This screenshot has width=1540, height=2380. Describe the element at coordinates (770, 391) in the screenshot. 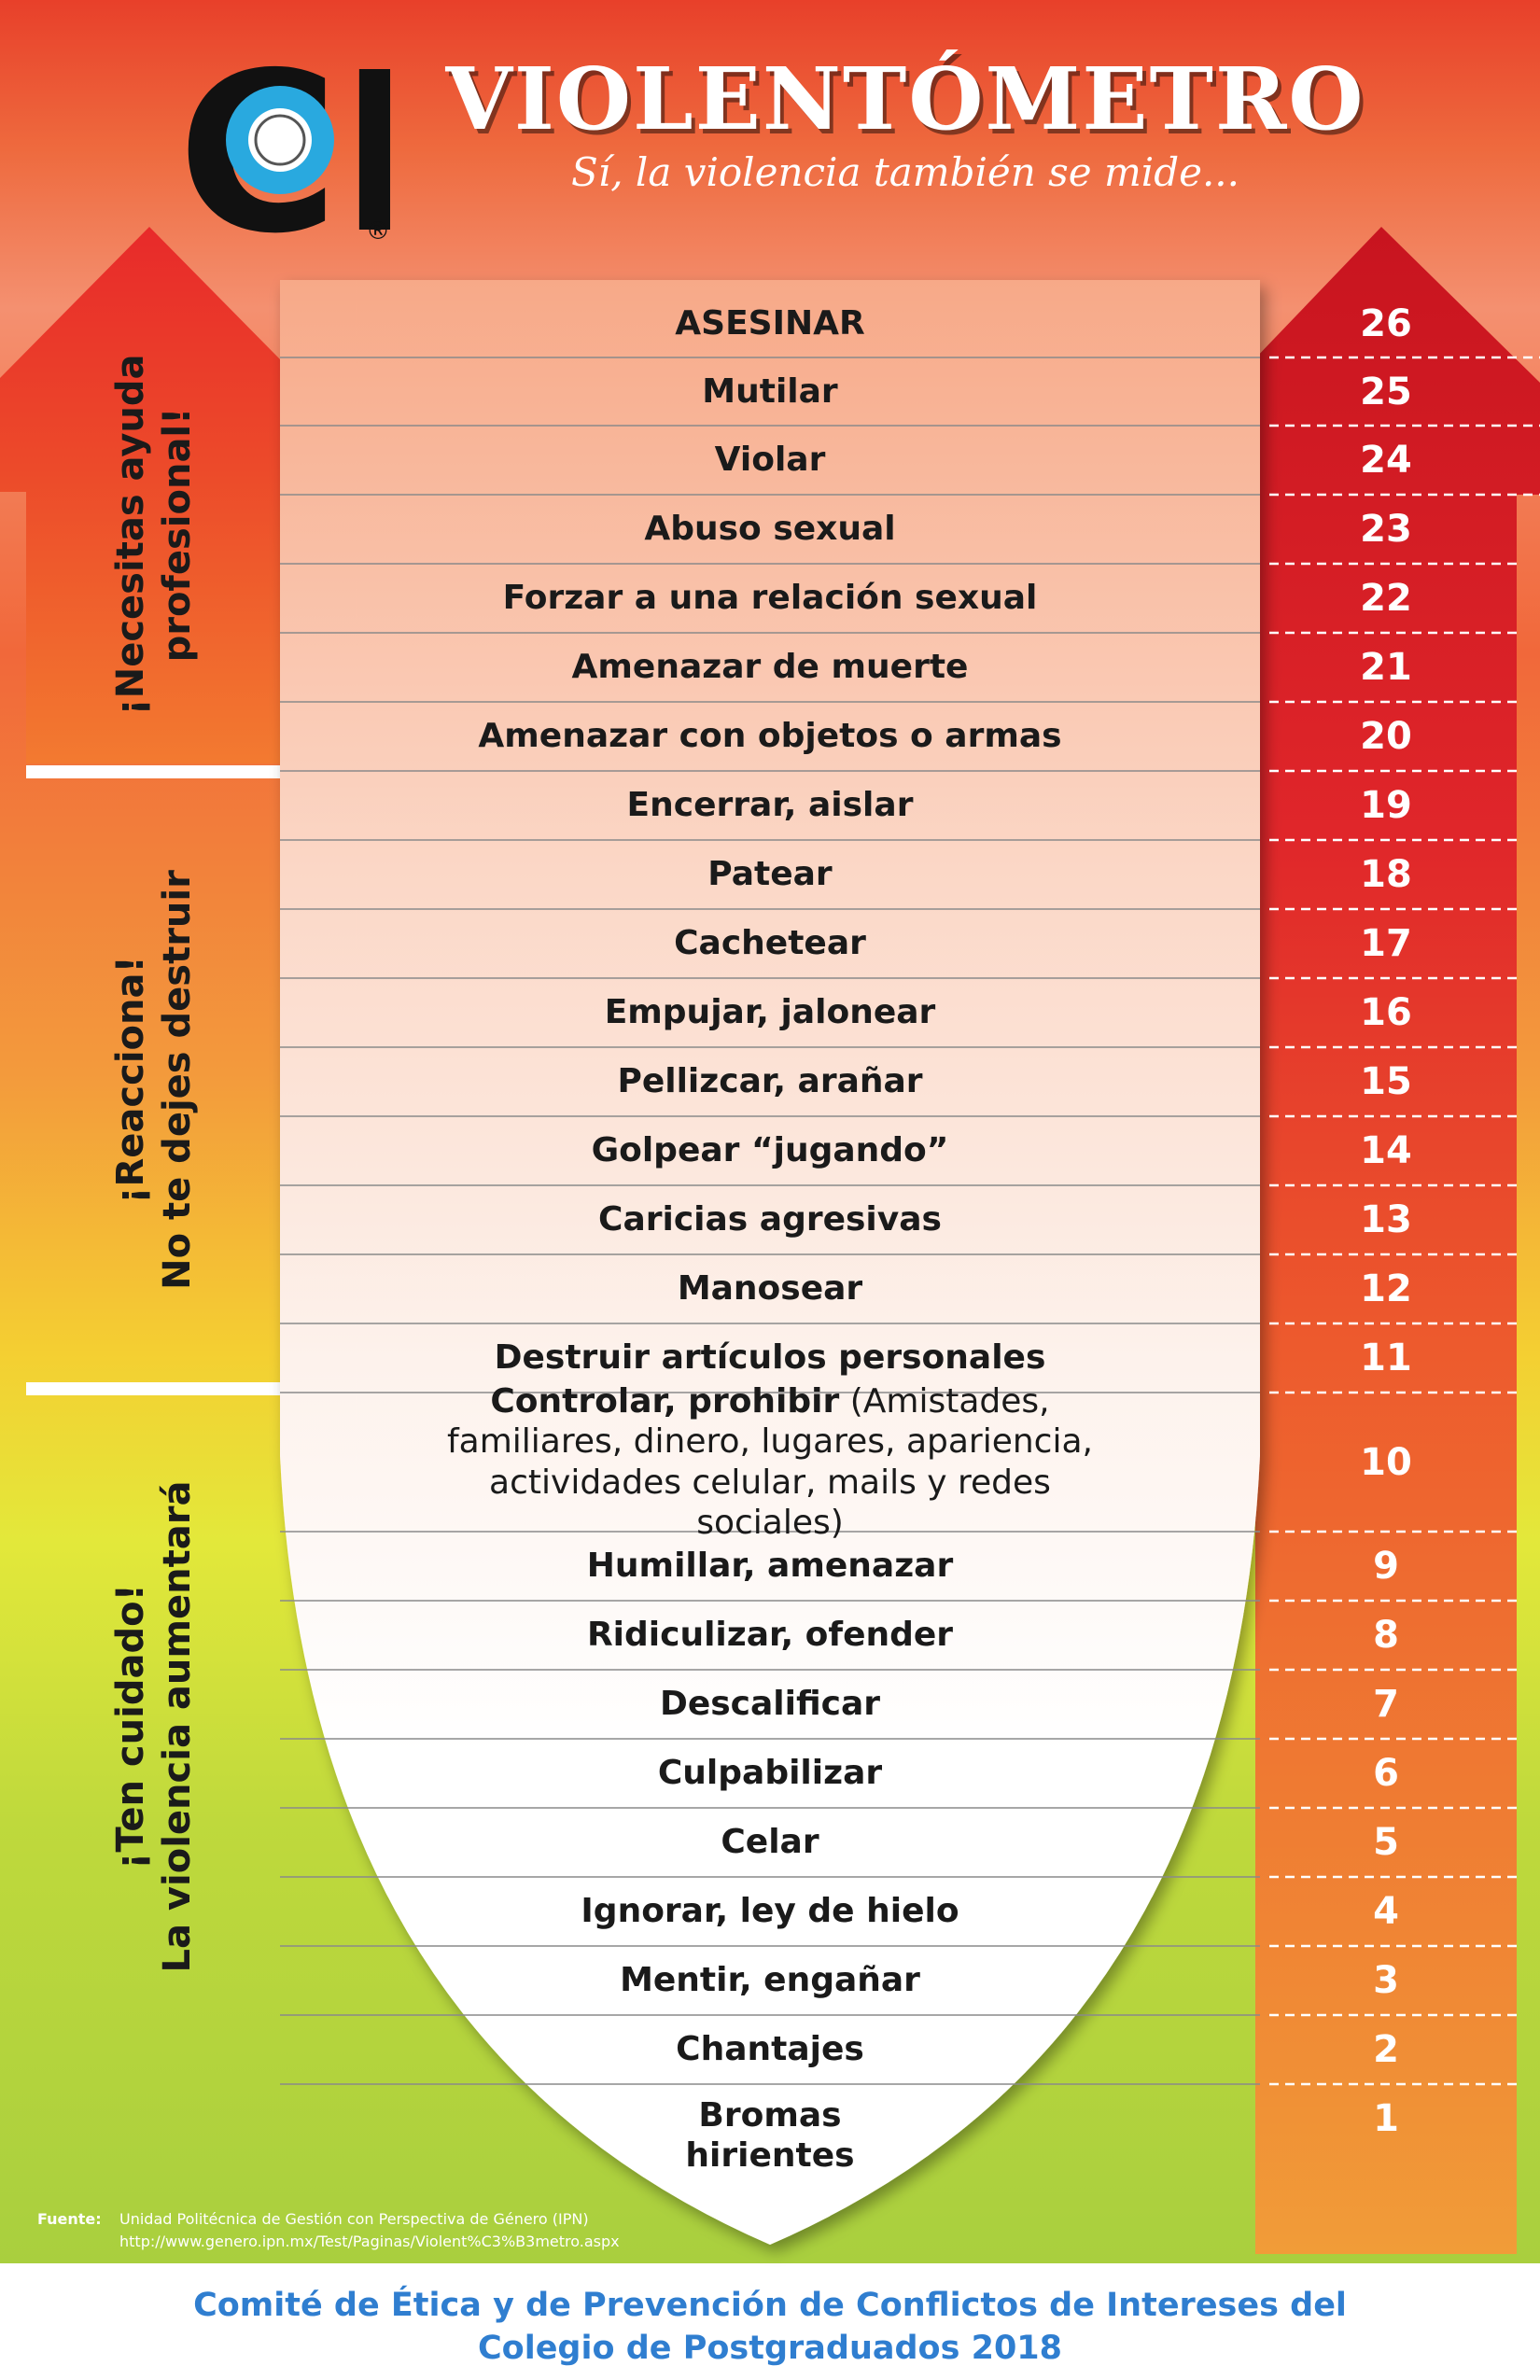

I see `level-action: Mutilar` at that location.